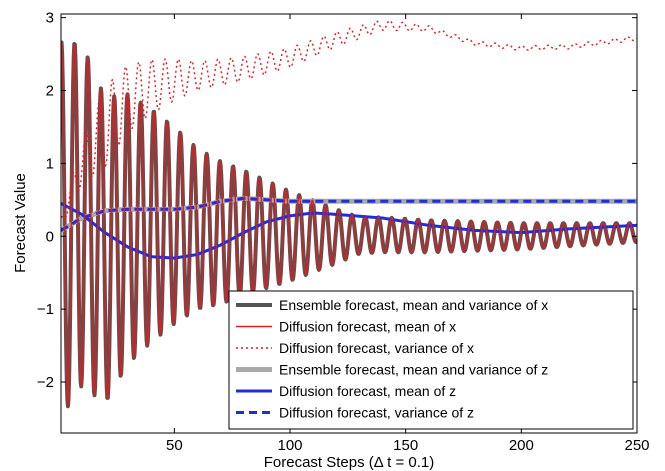 Image resolution: width=665 pixels, height=471 pixels. What do you see at coordinates (636, 445) in the screenshot?
I see `x-tick-label: 250` at bounding box center [636, 445].